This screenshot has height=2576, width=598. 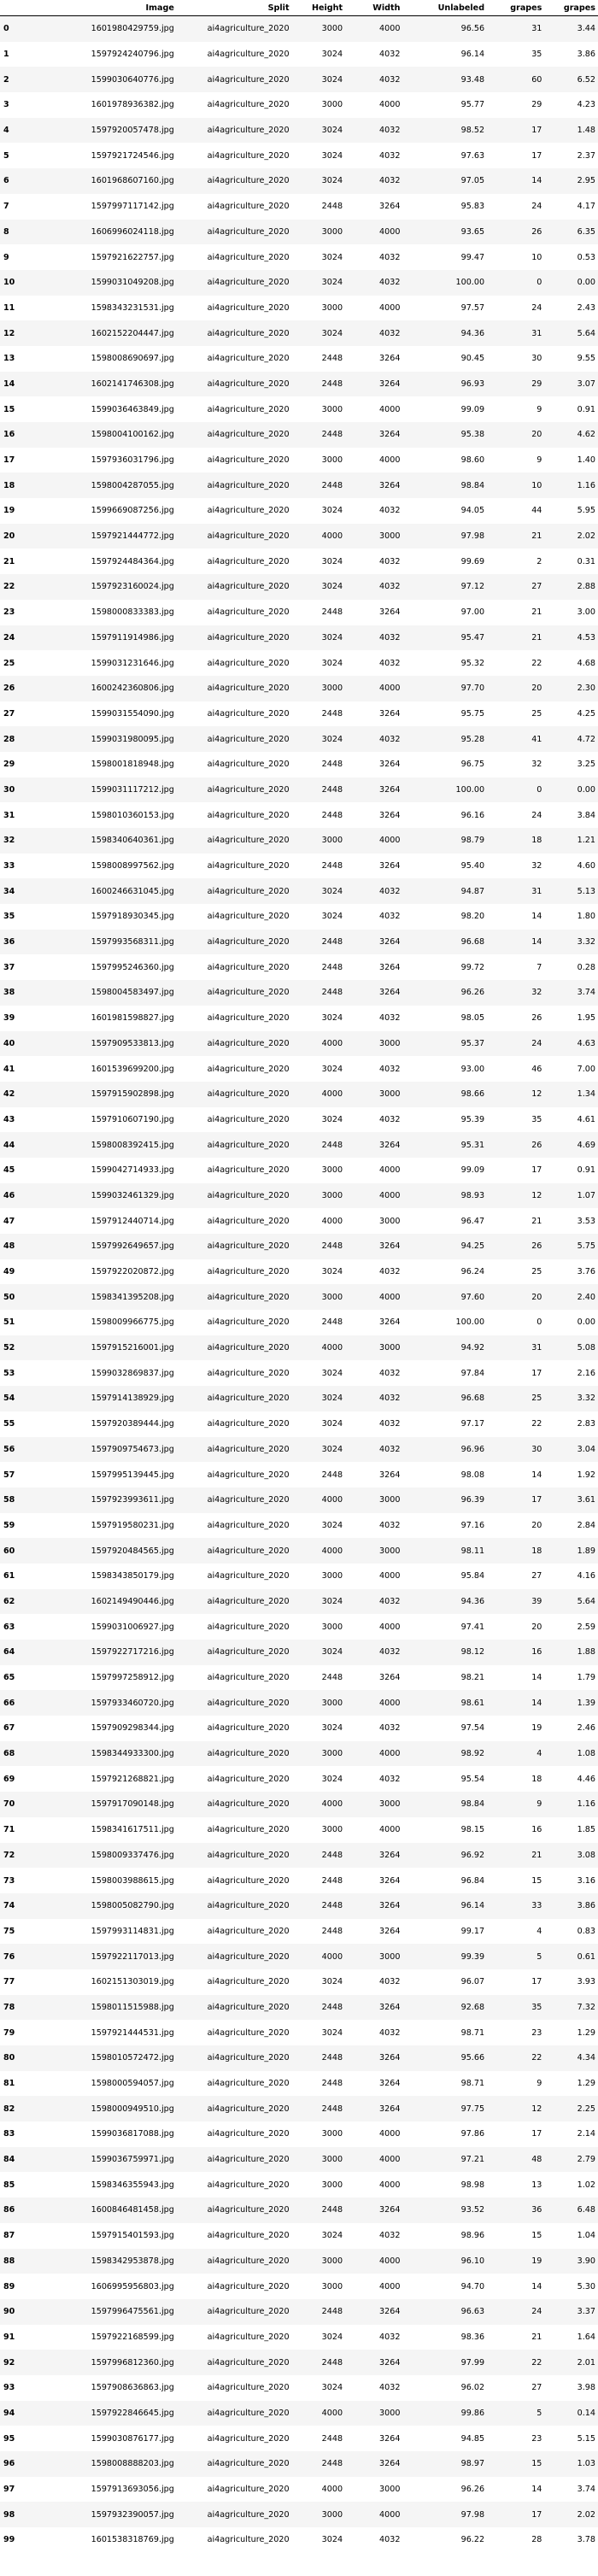 I want to click on cell-unlabeled: 94.36, so click(x=445, y=1601).